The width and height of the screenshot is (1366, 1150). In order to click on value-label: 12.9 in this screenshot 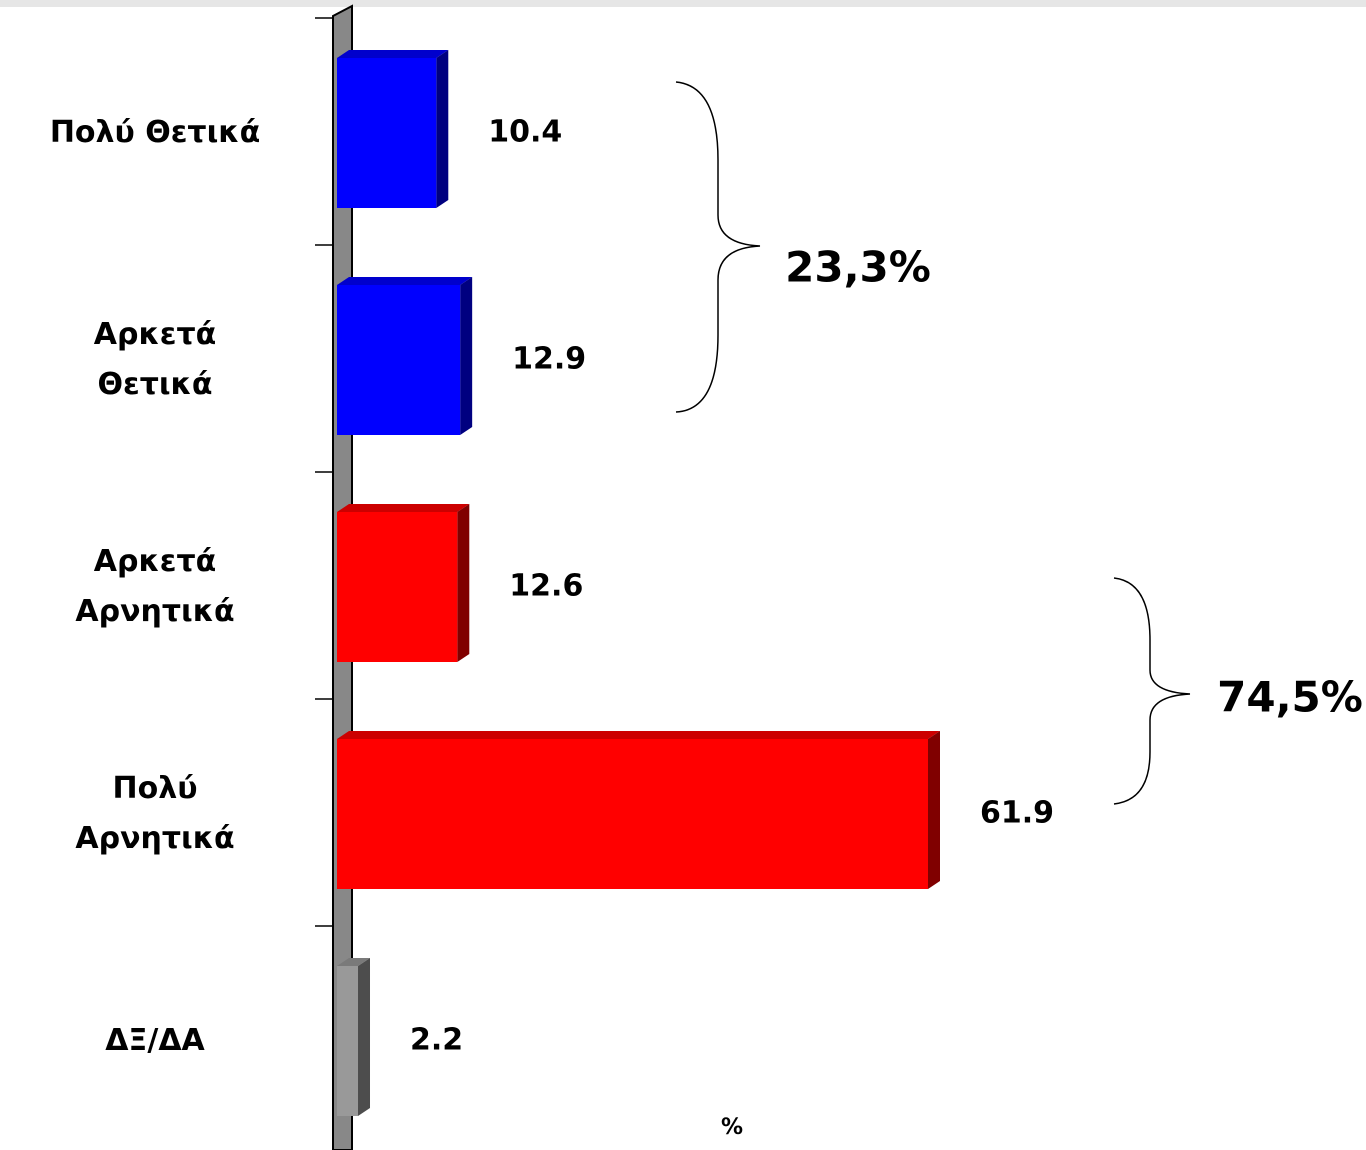, I will do `click(549, 359)`.